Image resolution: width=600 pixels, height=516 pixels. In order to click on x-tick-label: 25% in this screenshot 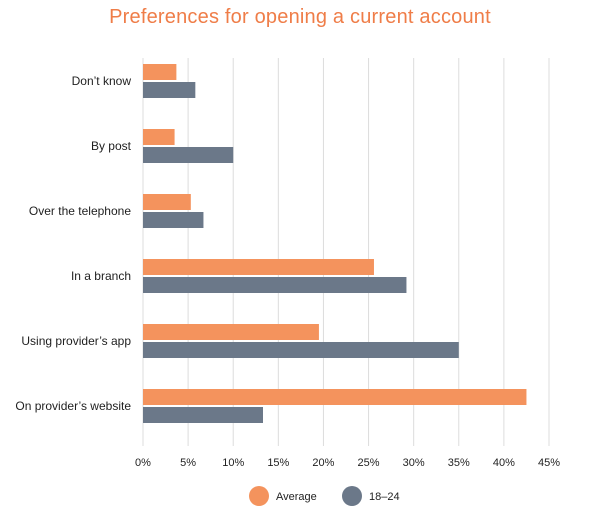, I will do `click(369, 463)`.